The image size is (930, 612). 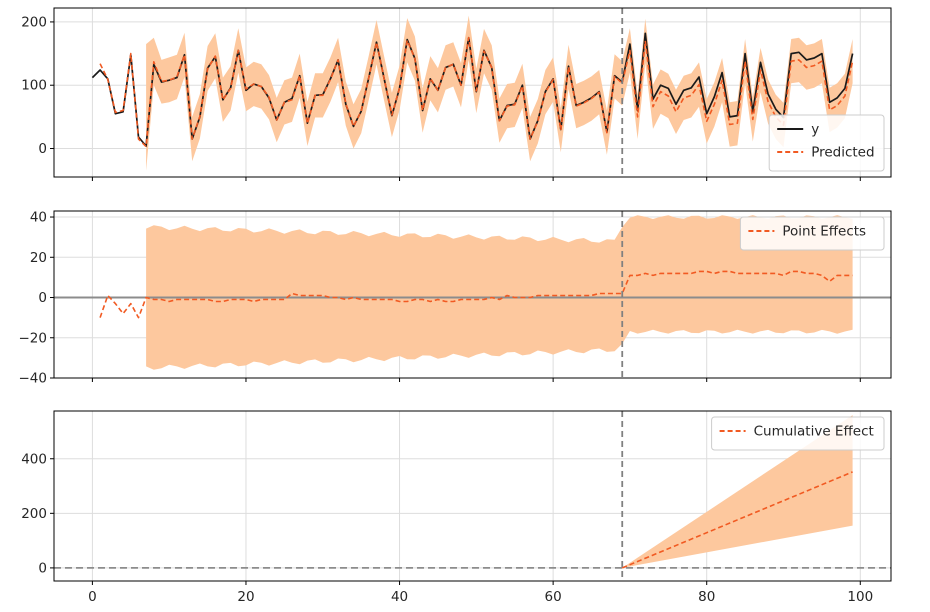 I want to click on ytick-label: 400, so click(x=34, y=459).